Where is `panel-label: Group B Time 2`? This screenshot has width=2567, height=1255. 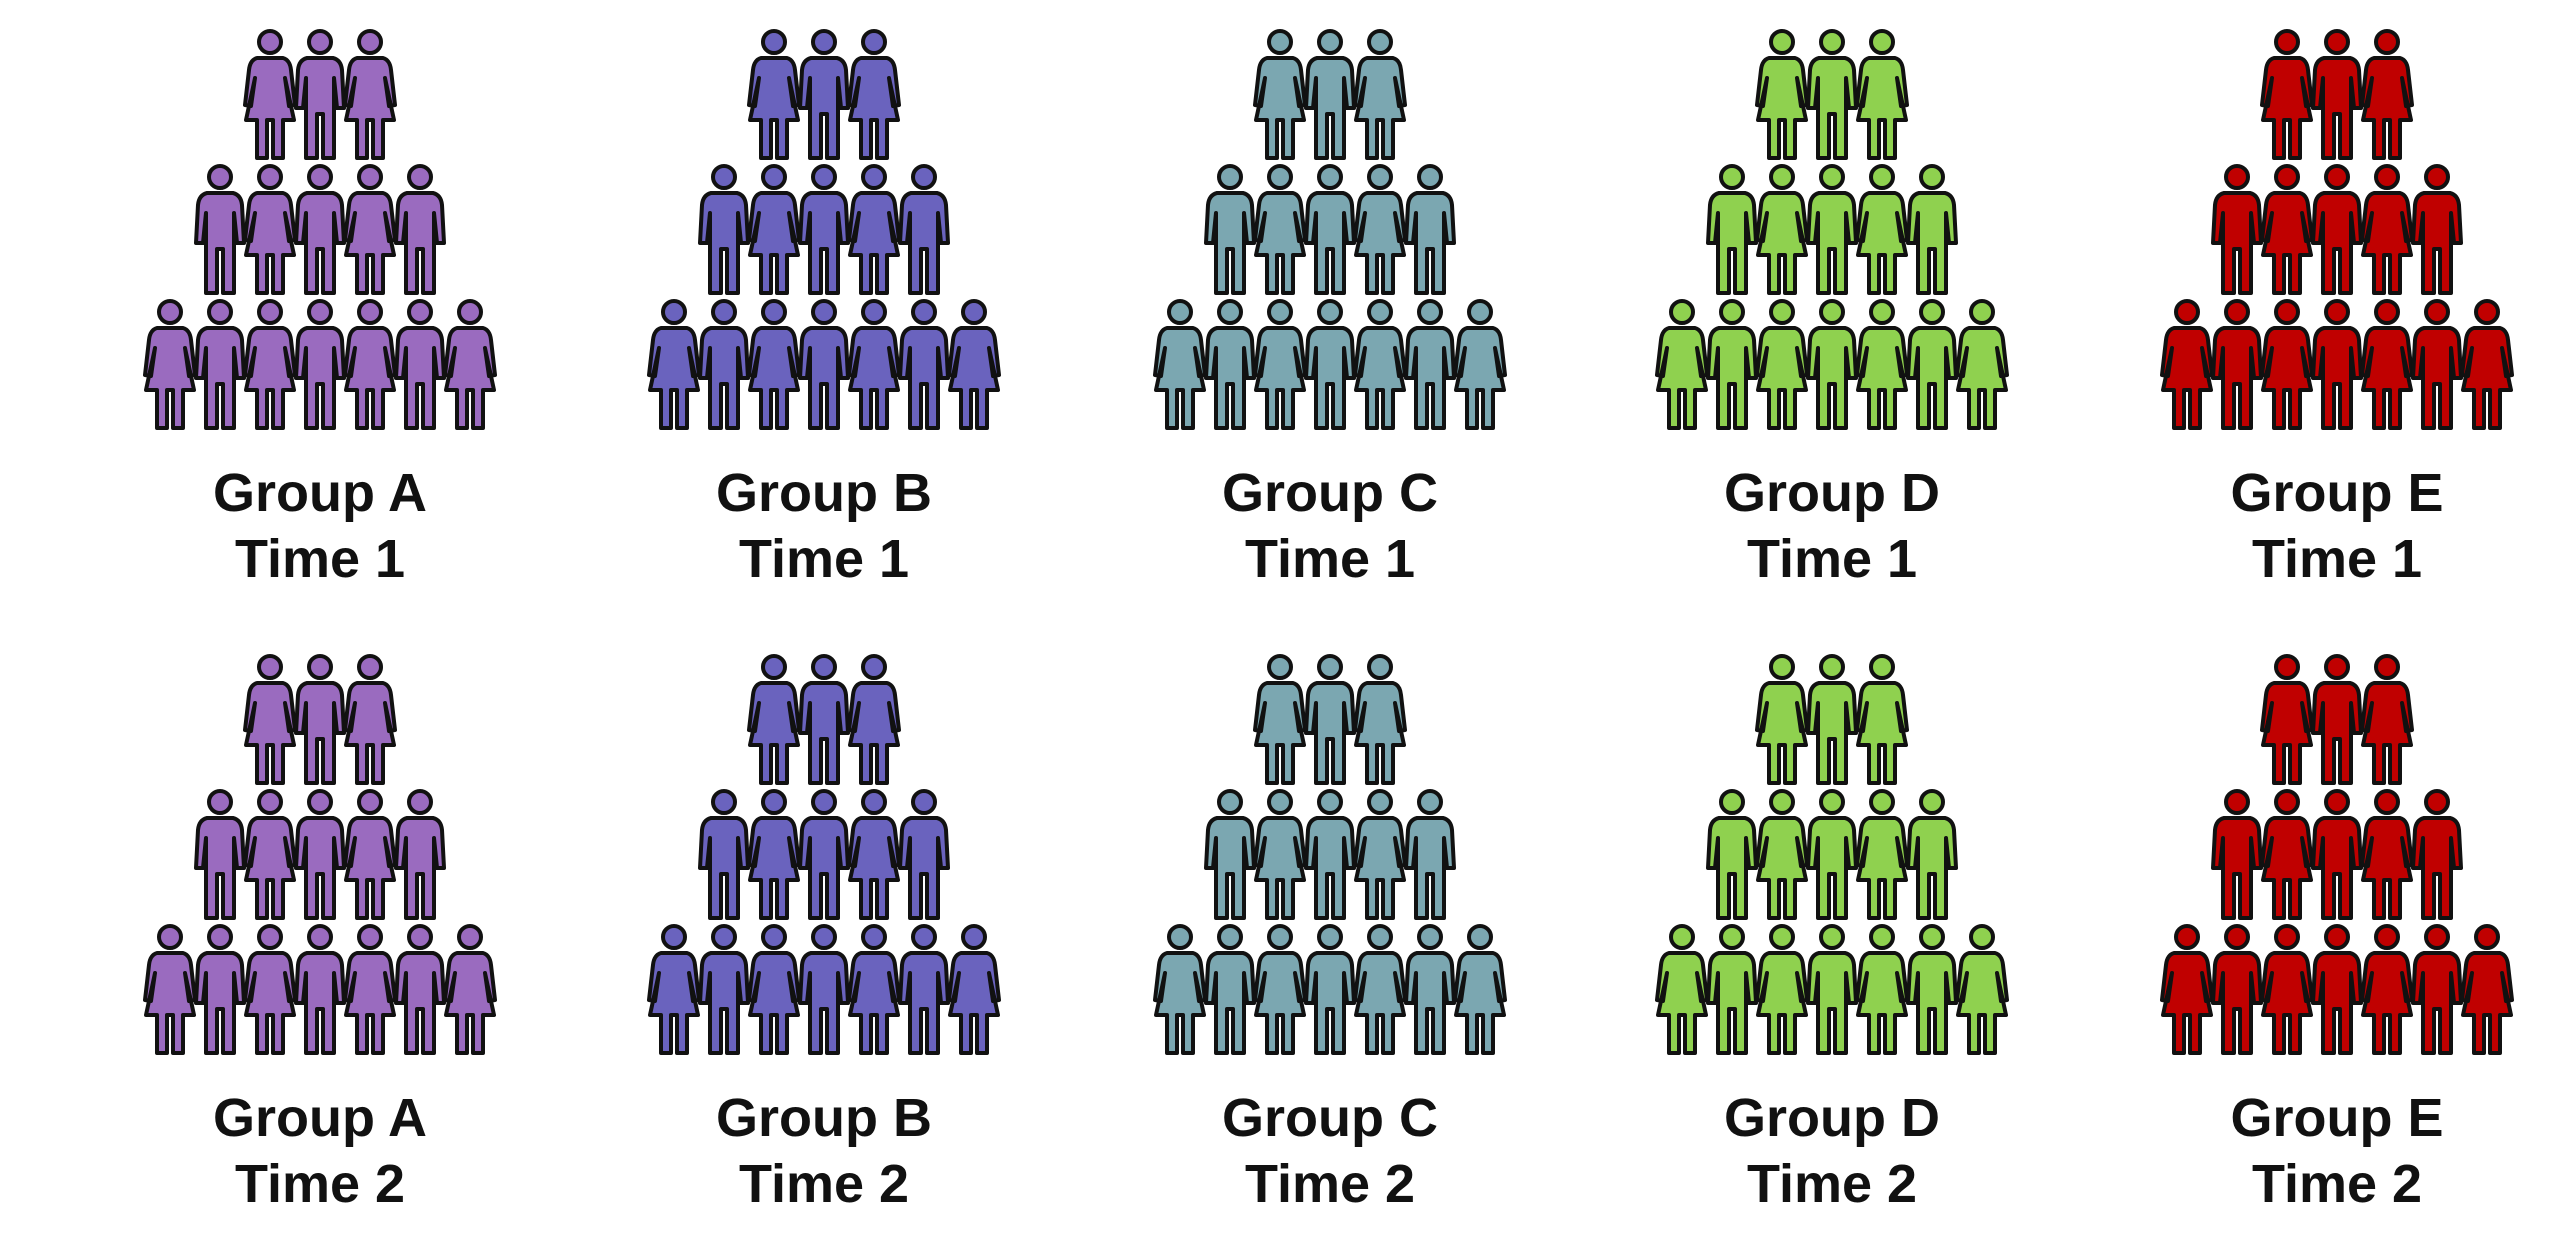 panel-label: Group B Time 2 is located at coordinates (824, 1151).